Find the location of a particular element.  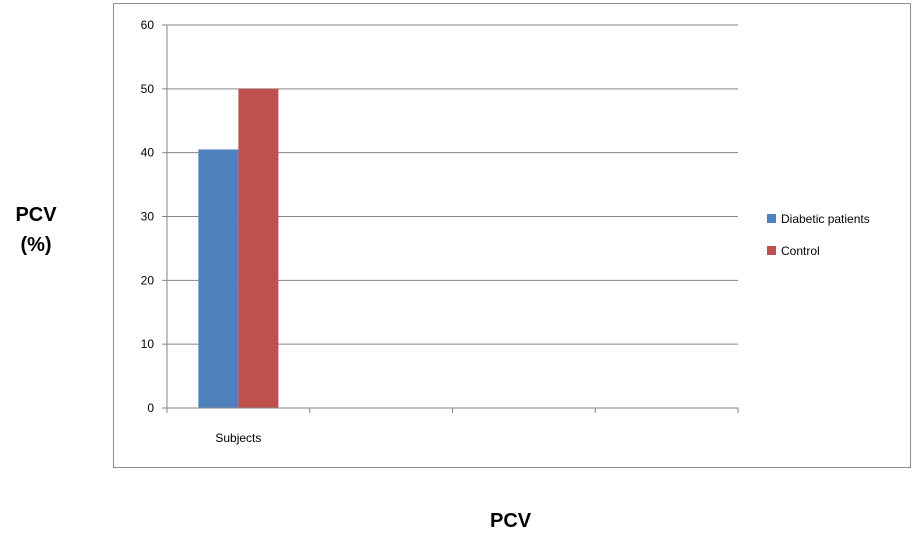

y-tick-label: 20 is located at coordinates (148, 280).